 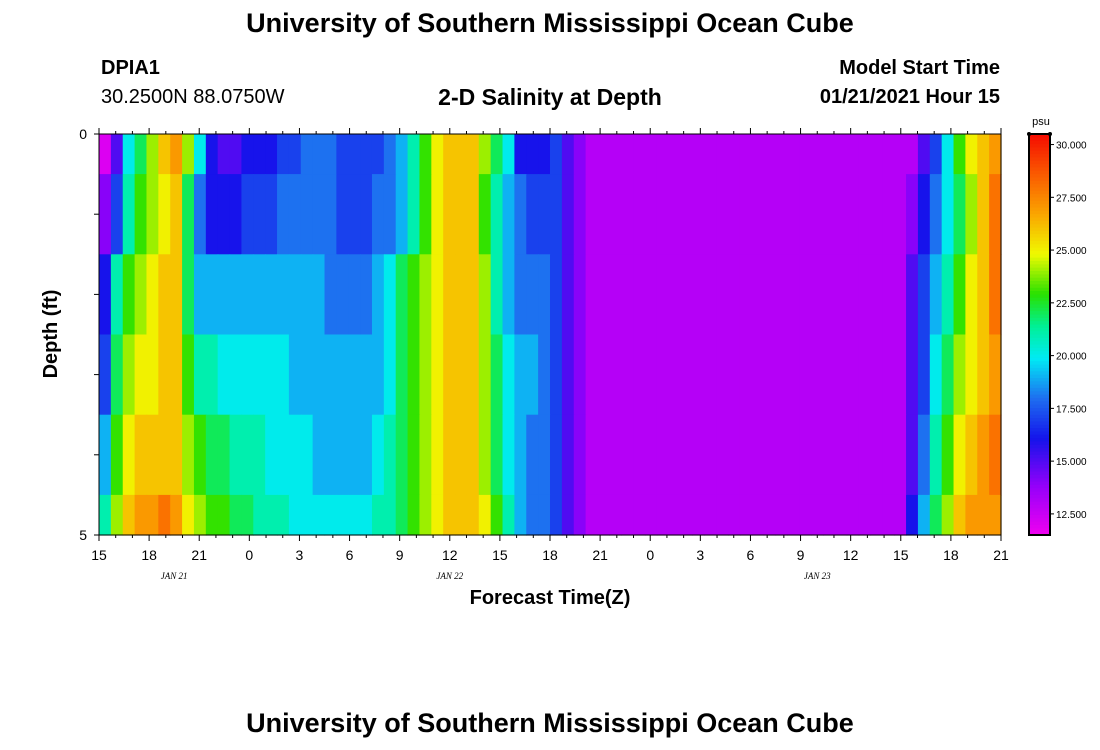 What do you see at coordinates (193, 97) in the screenshot?
I see `station-coordinates: 30.2500N 88.0750W` at bounding box center [193, 97].